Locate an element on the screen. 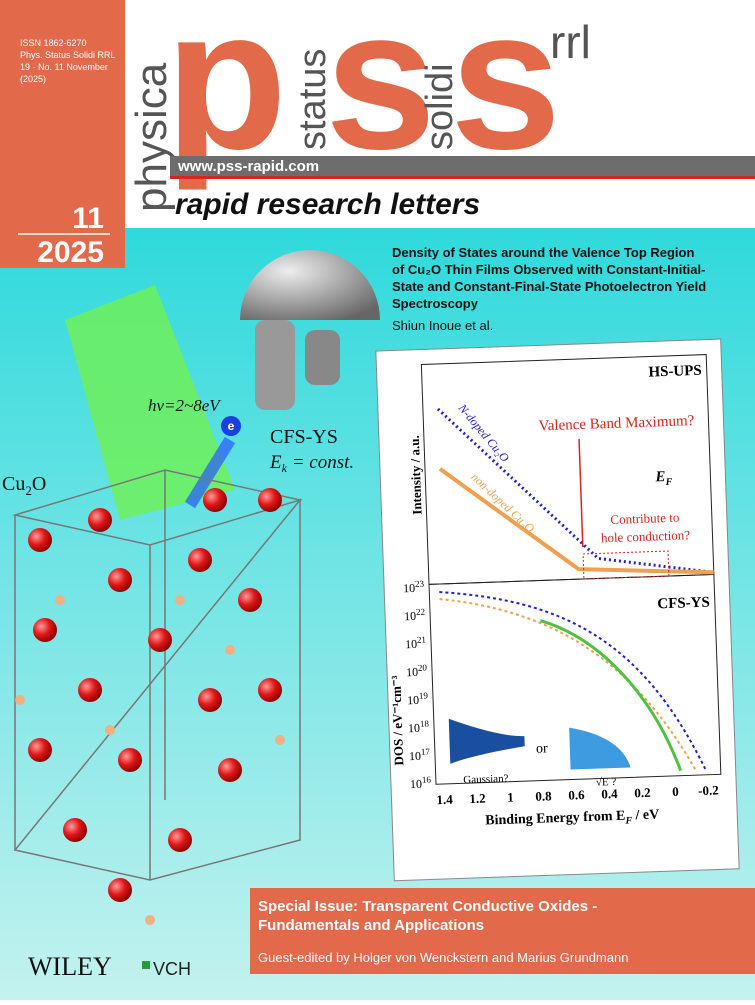 The image size is (755, 1005). issn-line: Phys. Status Solidi RRL is located at coordinates (68, 55).